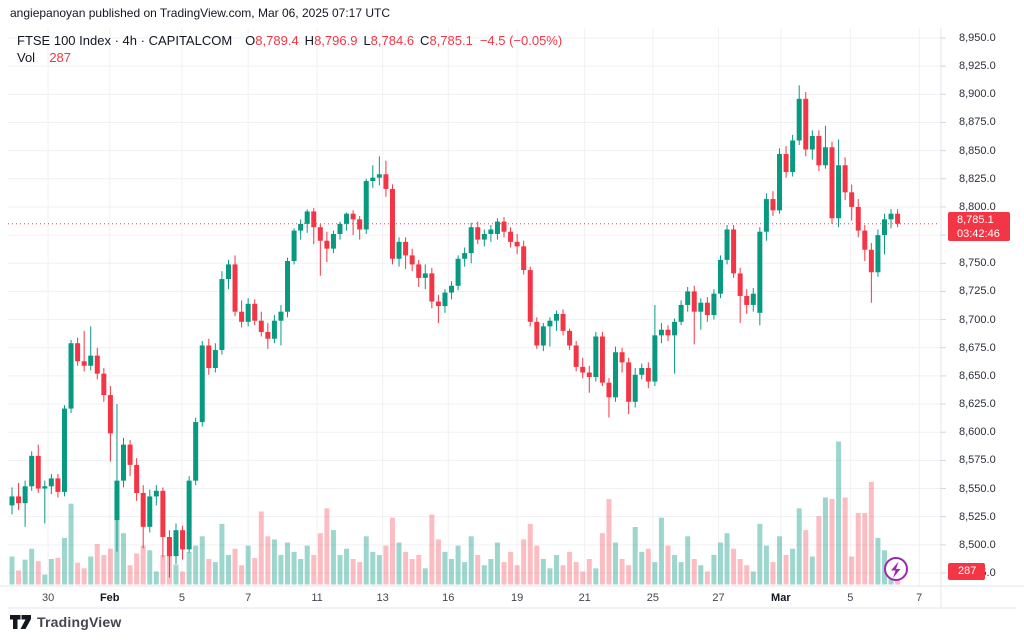 This screenshot has height=641, width=1024. Describe the element at coordinates (896, 569) in the screenshot. I see `lightning-button` at that location.